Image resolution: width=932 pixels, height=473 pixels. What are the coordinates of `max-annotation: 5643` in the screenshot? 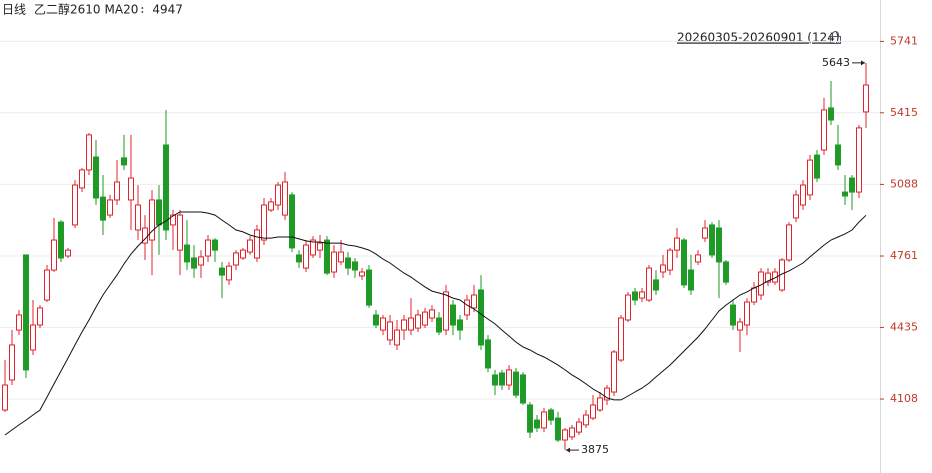 It's located at (836, 62).